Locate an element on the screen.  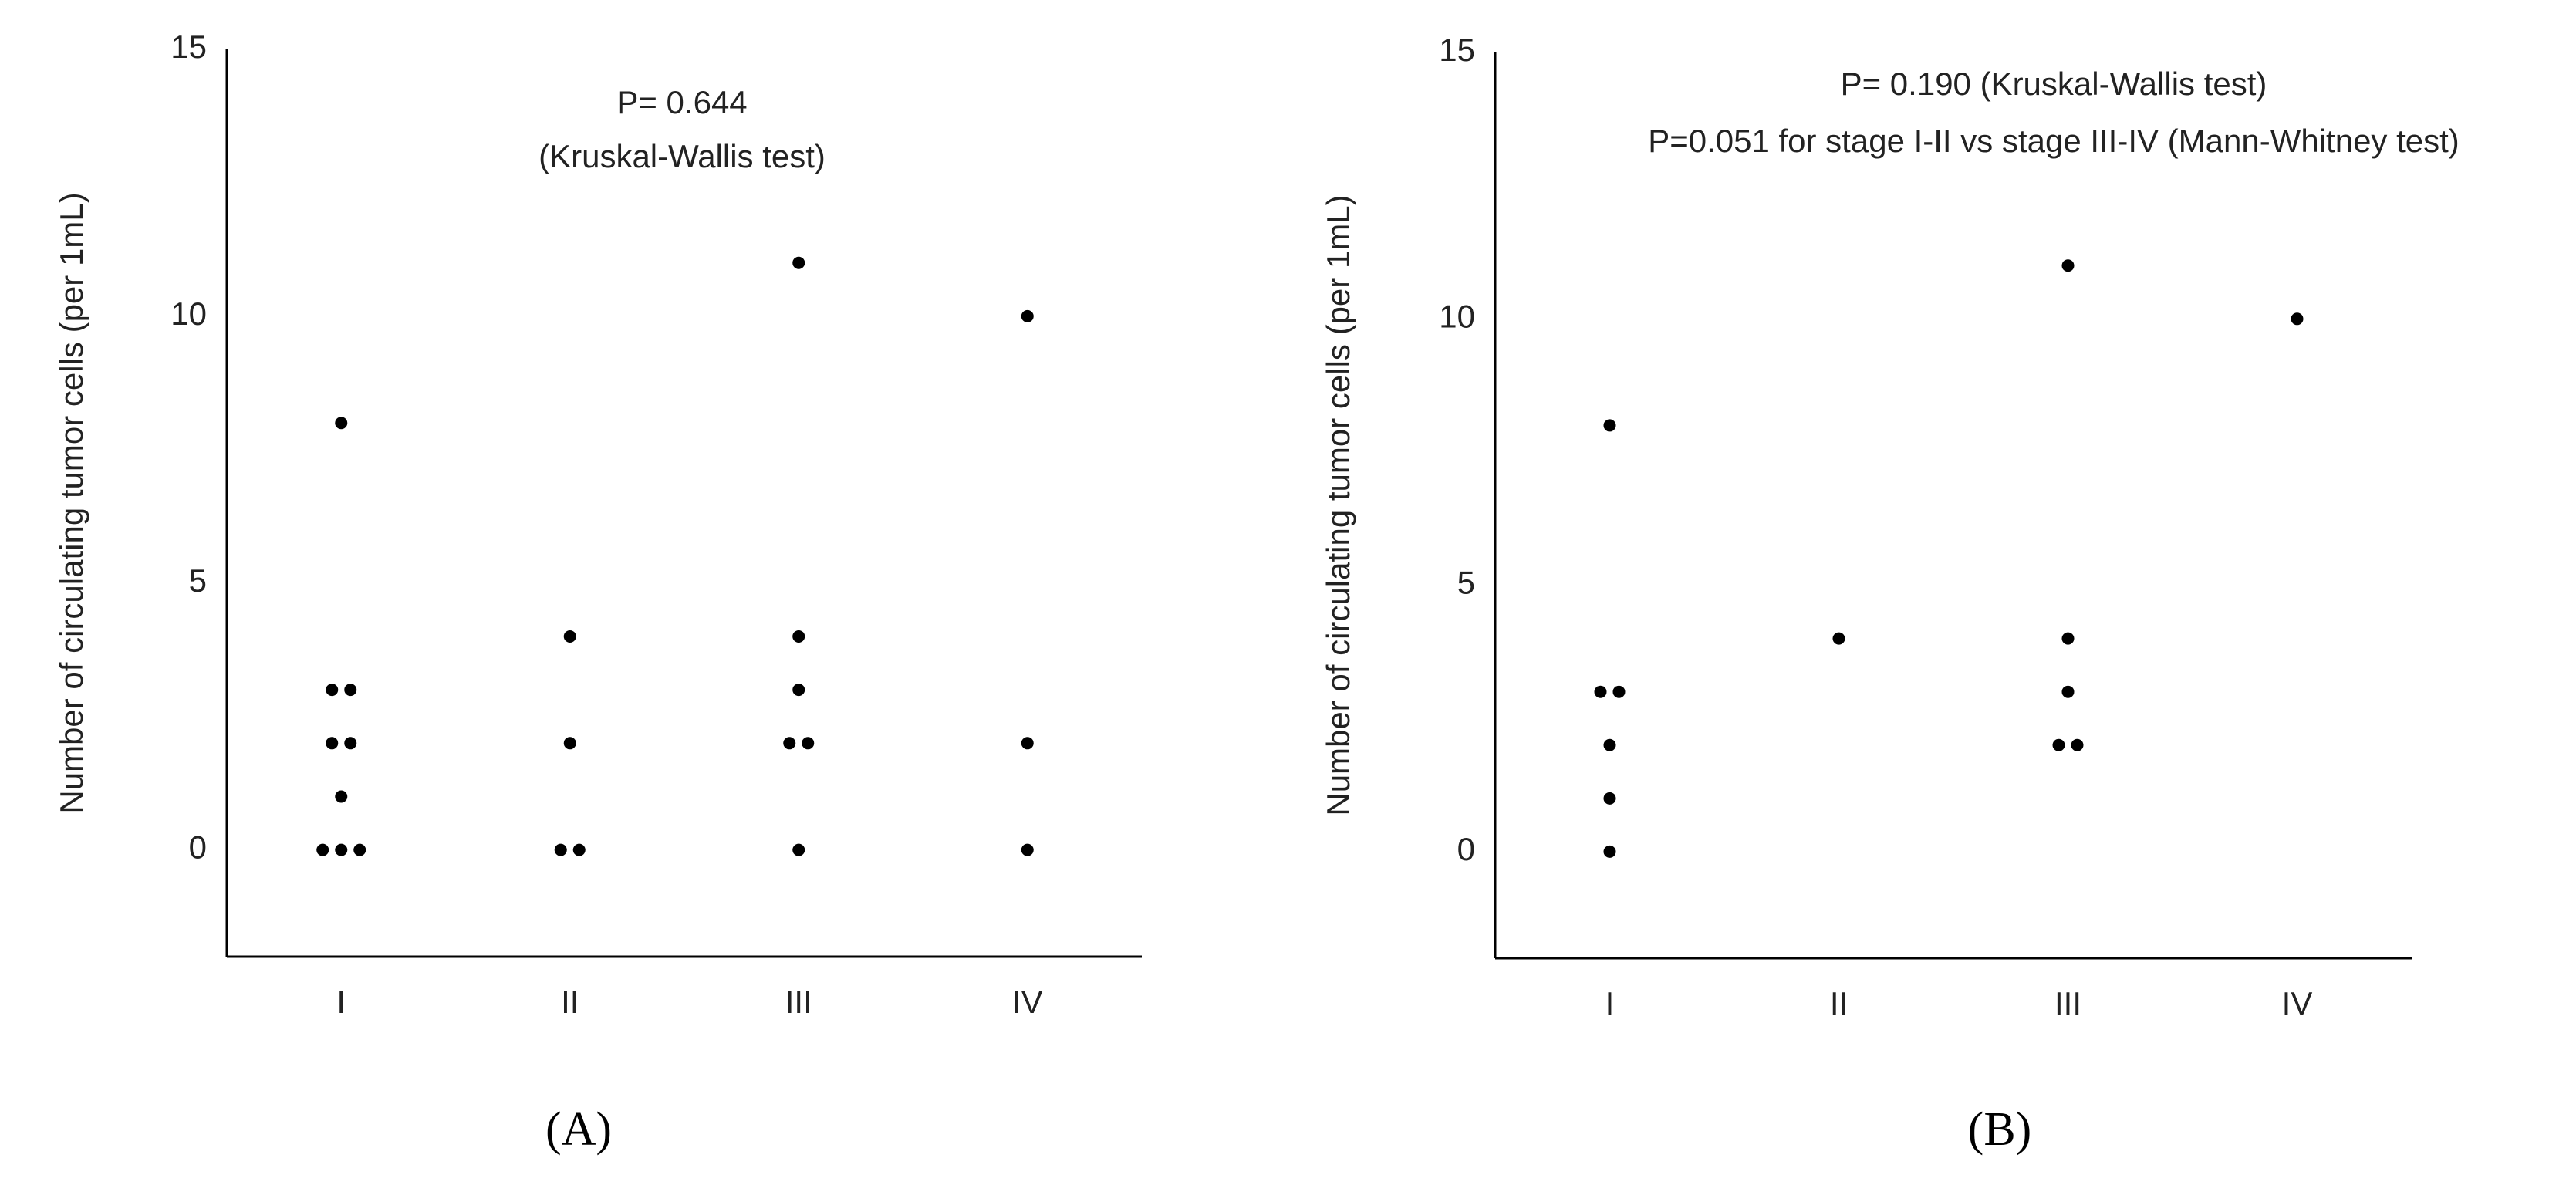
panel-caption: (A) is located at coordinates (578, 1129).